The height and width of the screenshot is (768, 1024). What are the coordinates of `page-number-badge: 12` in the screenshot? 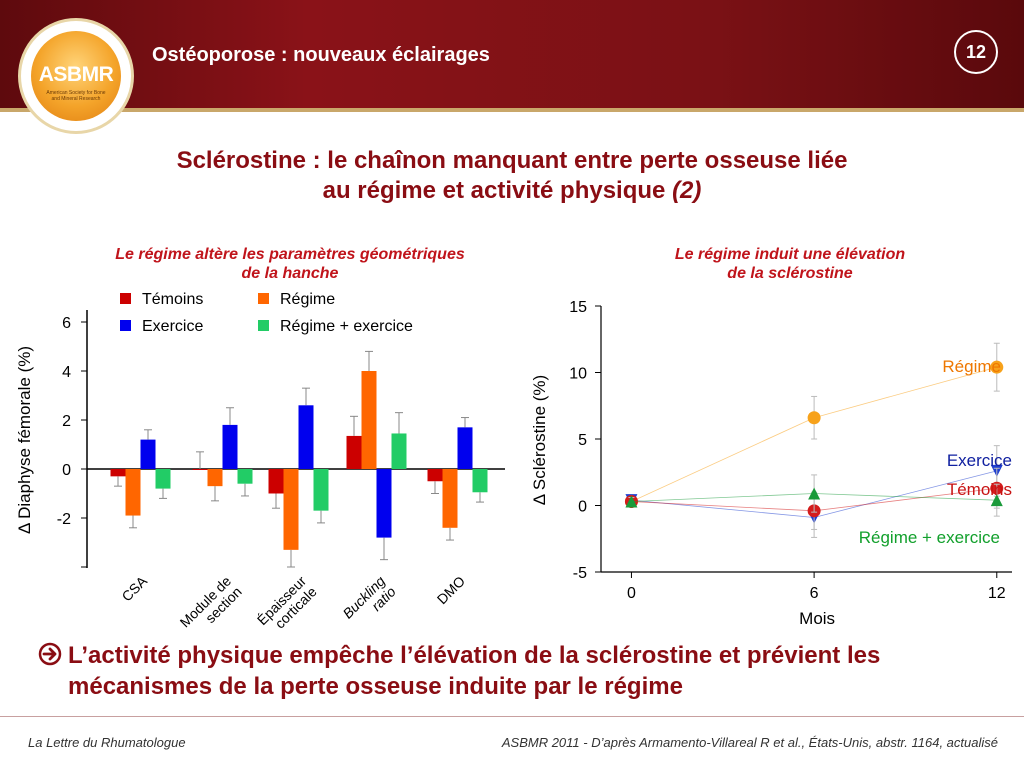 It's located at (976, 52).